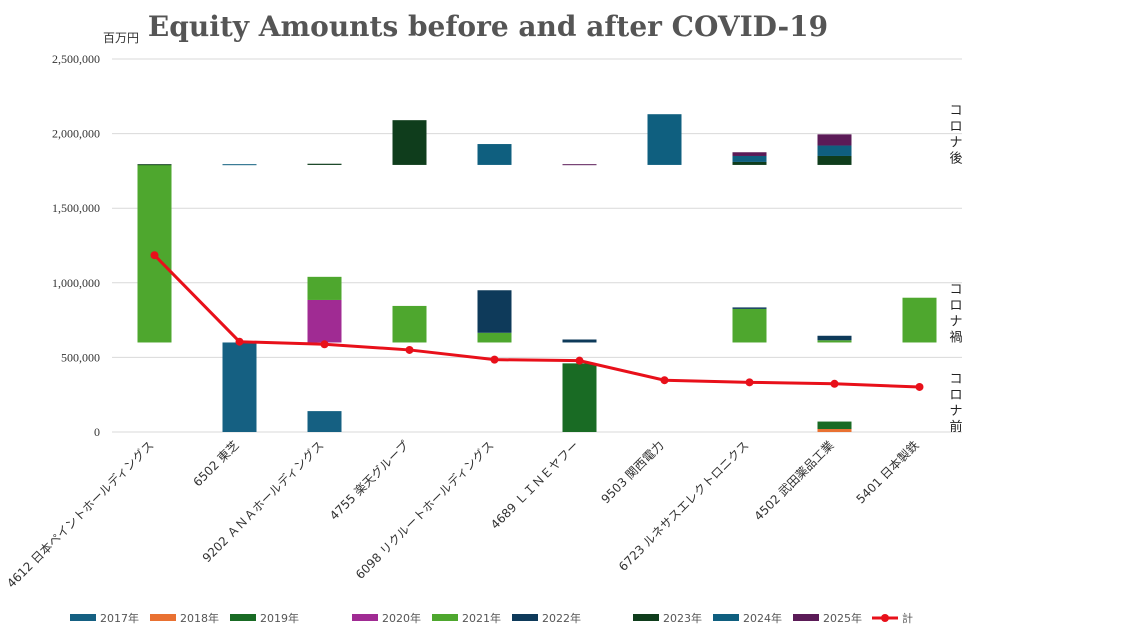 This screenshot has width=1138, height=640. I want to click on x-tick-label: 6098 リクルートホールディングス, so click(424, 510).